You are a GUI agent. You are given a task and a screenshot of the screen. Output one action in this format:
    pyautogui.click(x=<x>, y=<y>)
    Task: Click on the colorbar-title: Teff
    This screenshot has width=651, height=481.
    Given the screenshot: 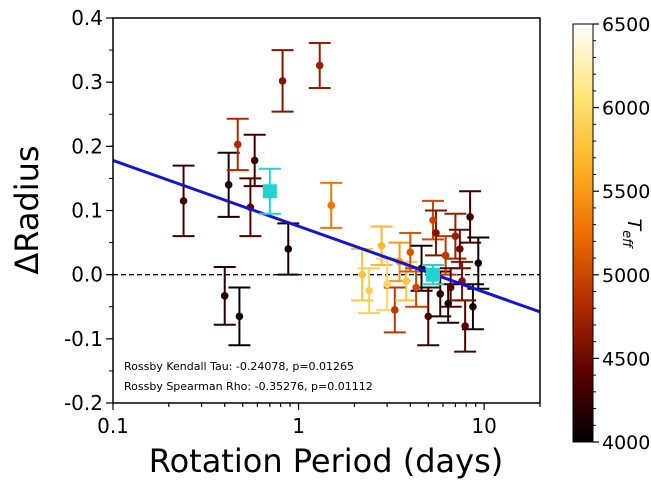 What is the action you would take?
    pyautogui.click(x=632, y=234)
    